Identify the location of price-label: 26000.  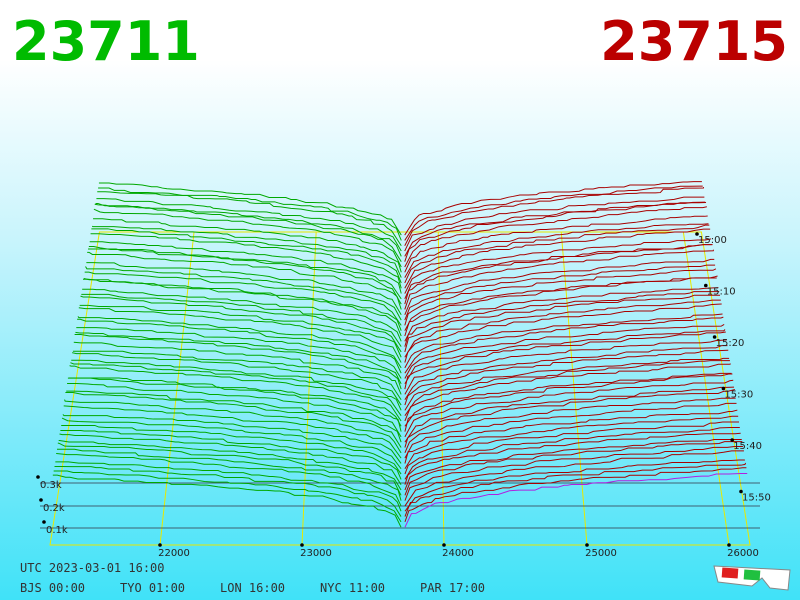
(743, 553).